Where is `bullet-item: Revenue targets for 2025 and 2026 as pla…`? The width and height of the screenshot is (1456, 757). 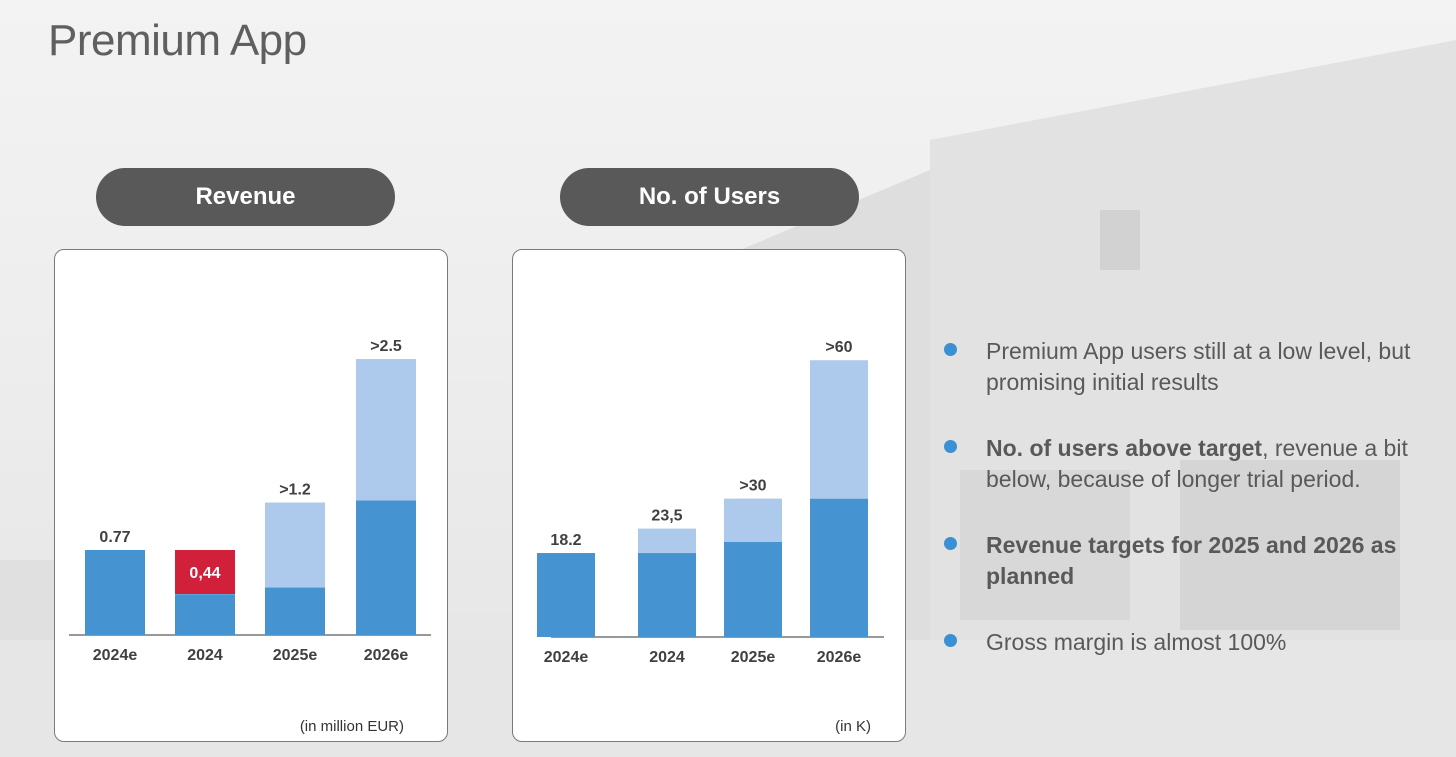
bullet-item: Revenue targets for 2025 and 2026 as pla… is located at coordinates (1190, 561).